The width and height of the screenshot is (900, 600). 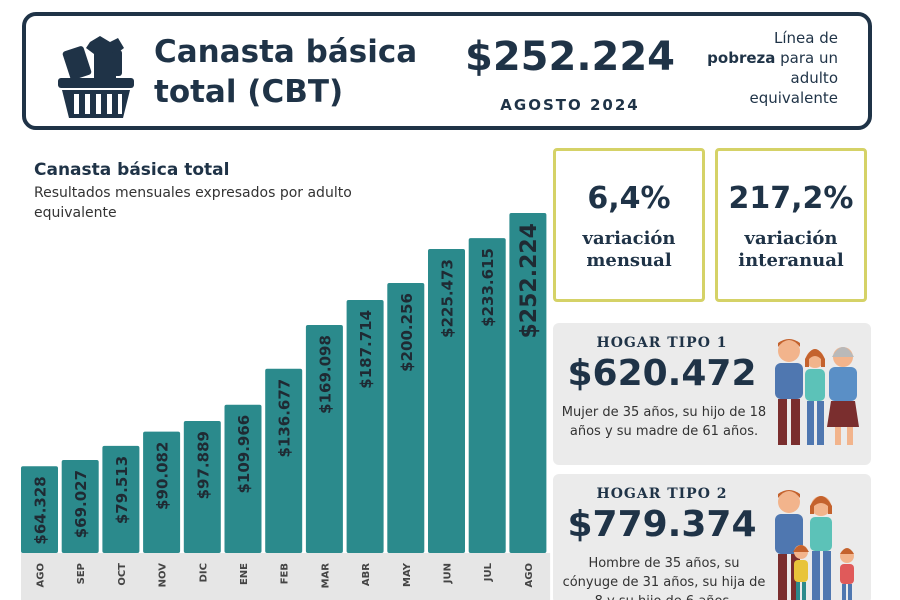 I want to click on x-tick-label-11: JUL, so click(x=488, y=572).